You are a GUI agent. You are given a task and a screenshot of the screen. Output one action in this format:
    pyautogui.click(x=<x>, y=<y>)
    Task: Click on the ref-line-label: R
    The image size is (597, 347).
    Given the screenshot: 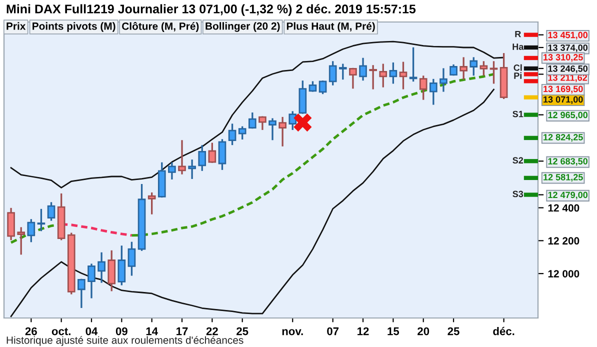 What is the action you would take?
    pyautogui.click(x=518, y=34)
    